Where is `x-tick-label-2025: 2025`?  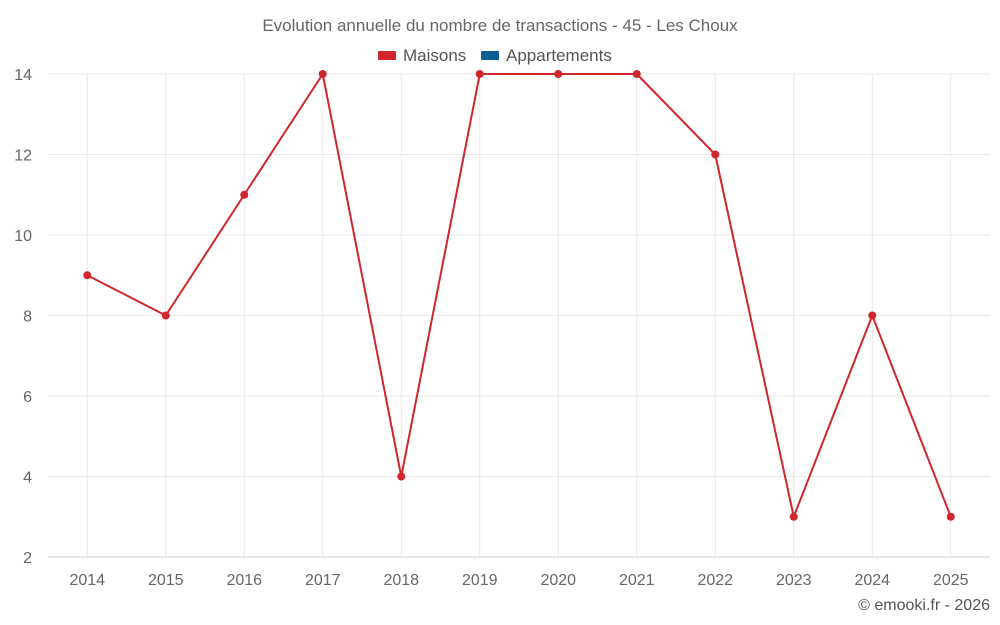 x-tick-label-2025: 2025 is located at coordinates (951, 580).